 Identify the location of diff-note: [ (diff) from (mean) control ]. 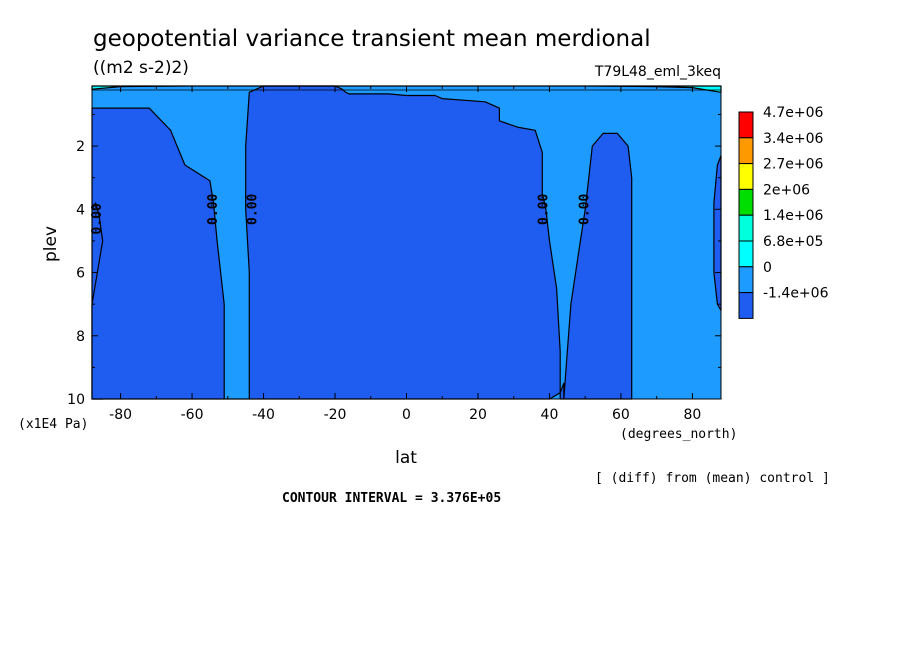
(712, 478).